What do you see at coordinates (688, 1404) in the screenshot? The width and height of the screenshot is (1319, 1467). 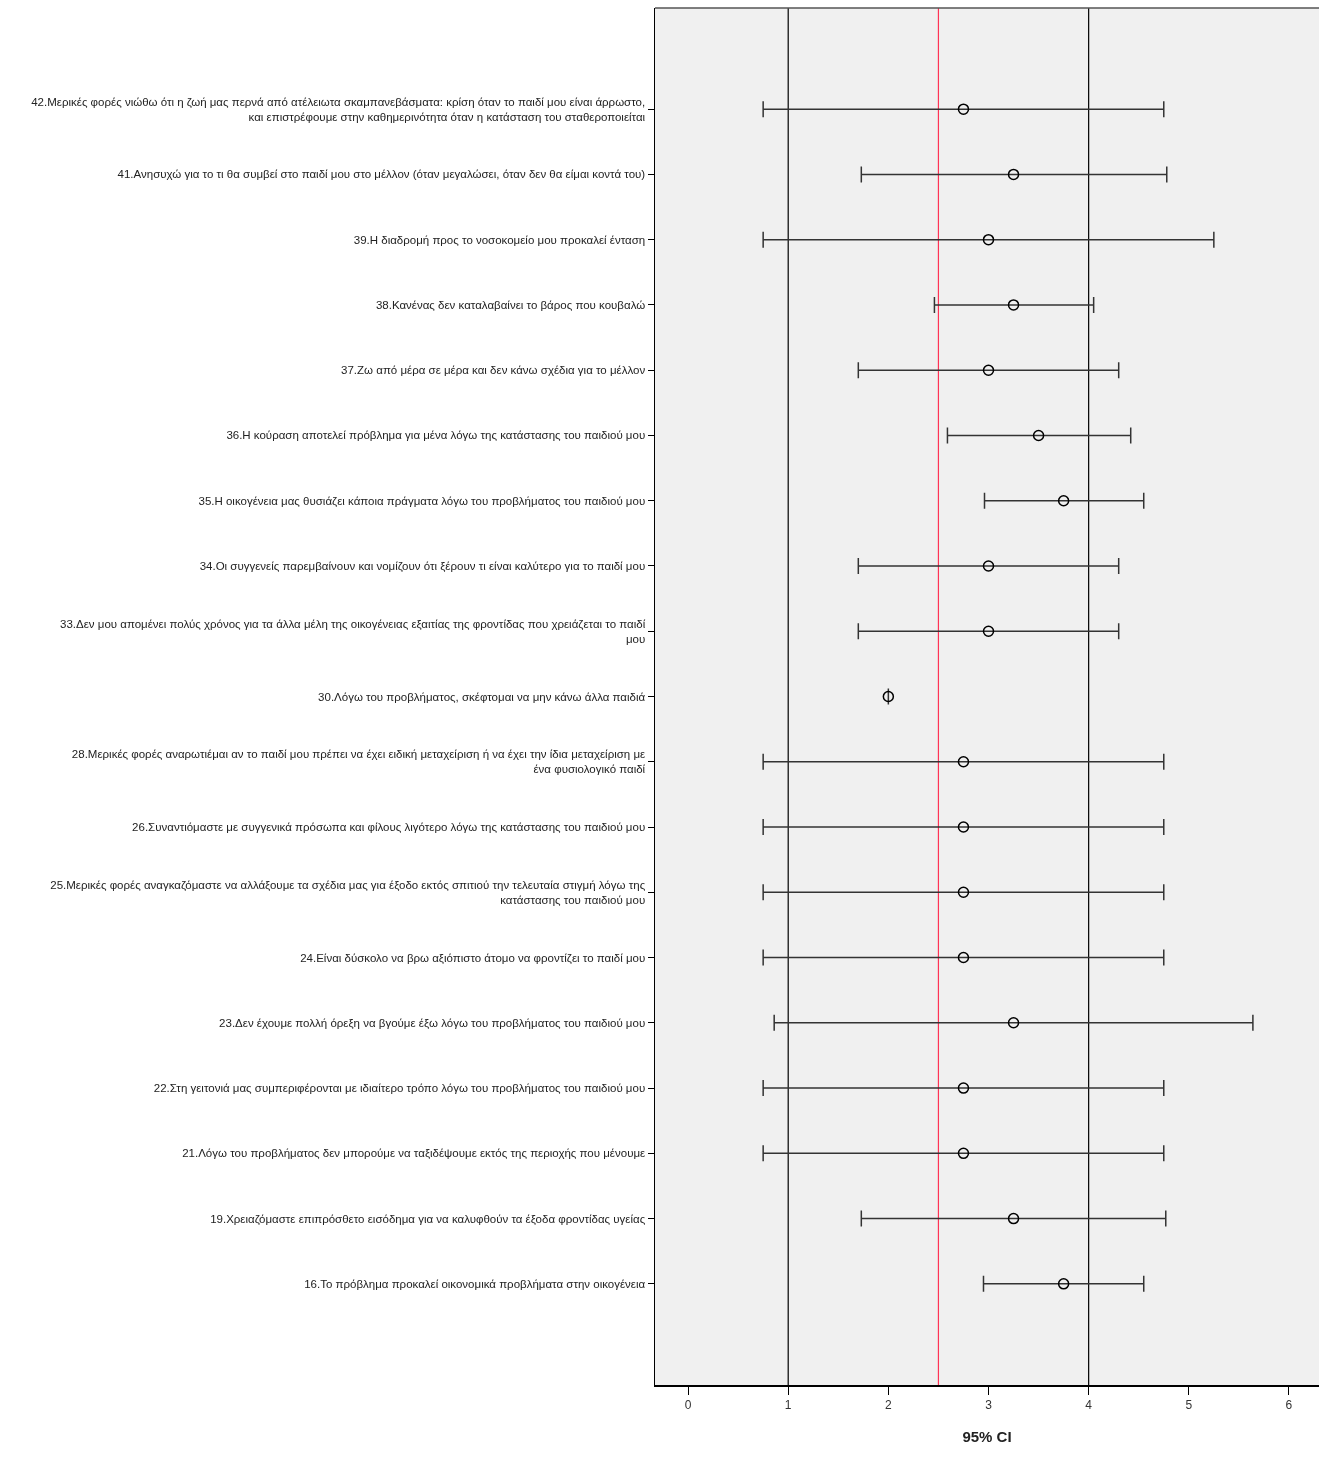 I see `x-tick-label: 0` at bounding box center [688, 1404].